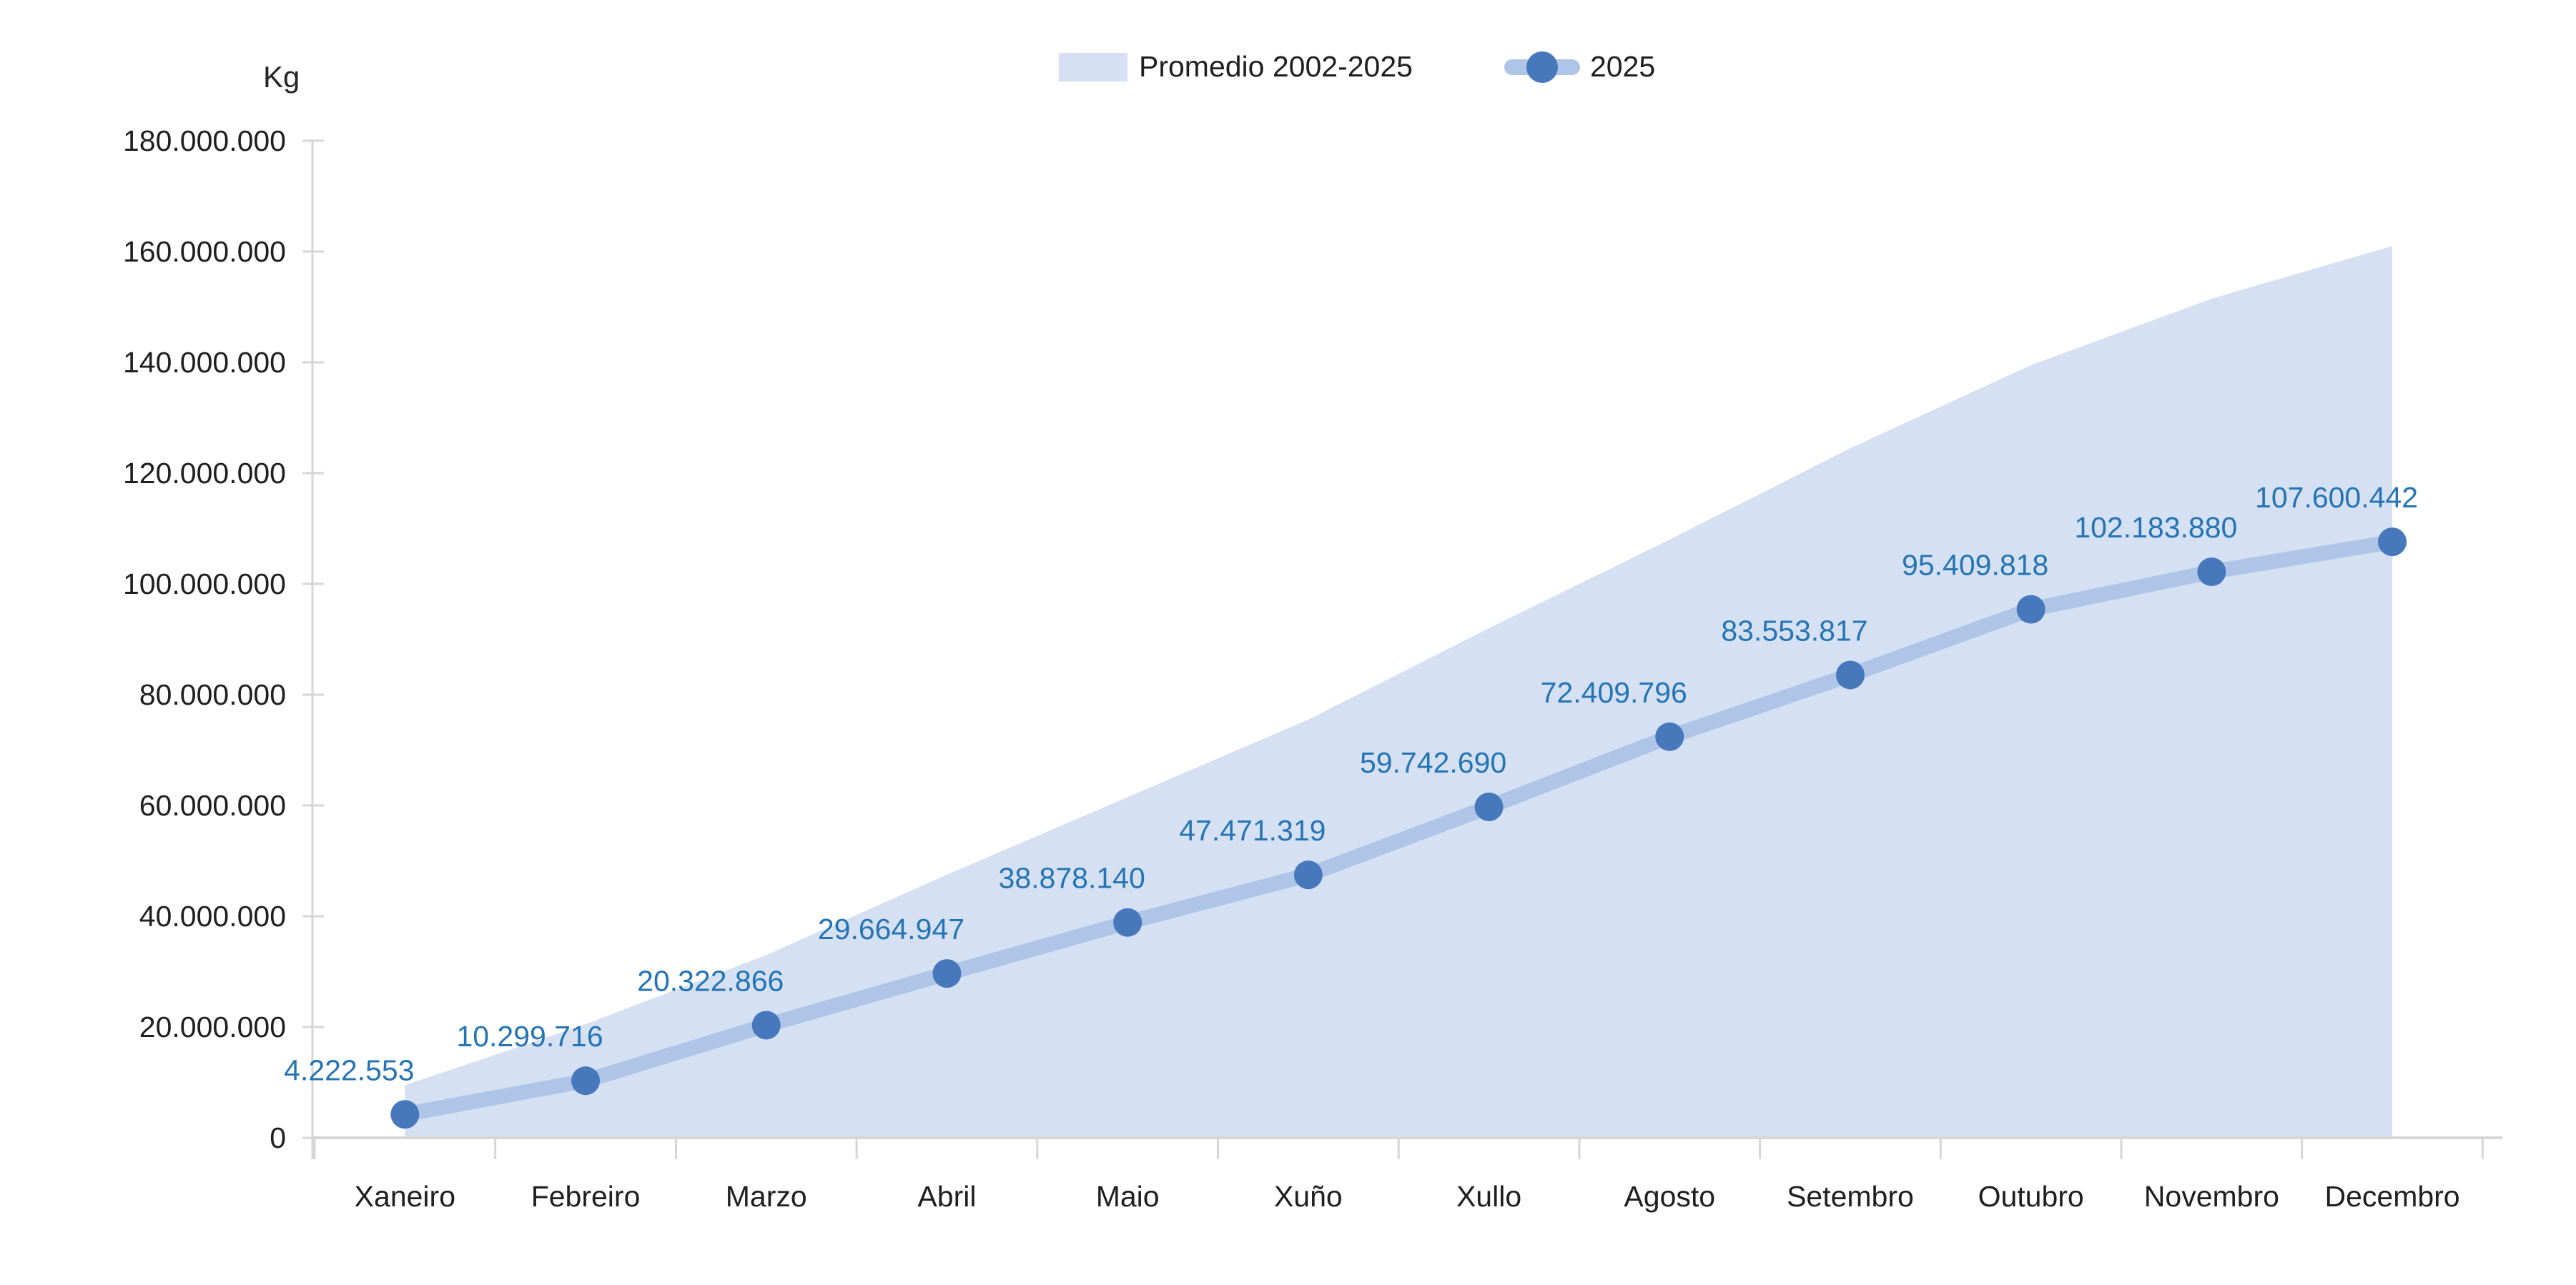 The image size is (2576, 1285). Describe the element at coordinates (2031, 1196) in the screenshot. I see `month-label: Outubro` at that location.